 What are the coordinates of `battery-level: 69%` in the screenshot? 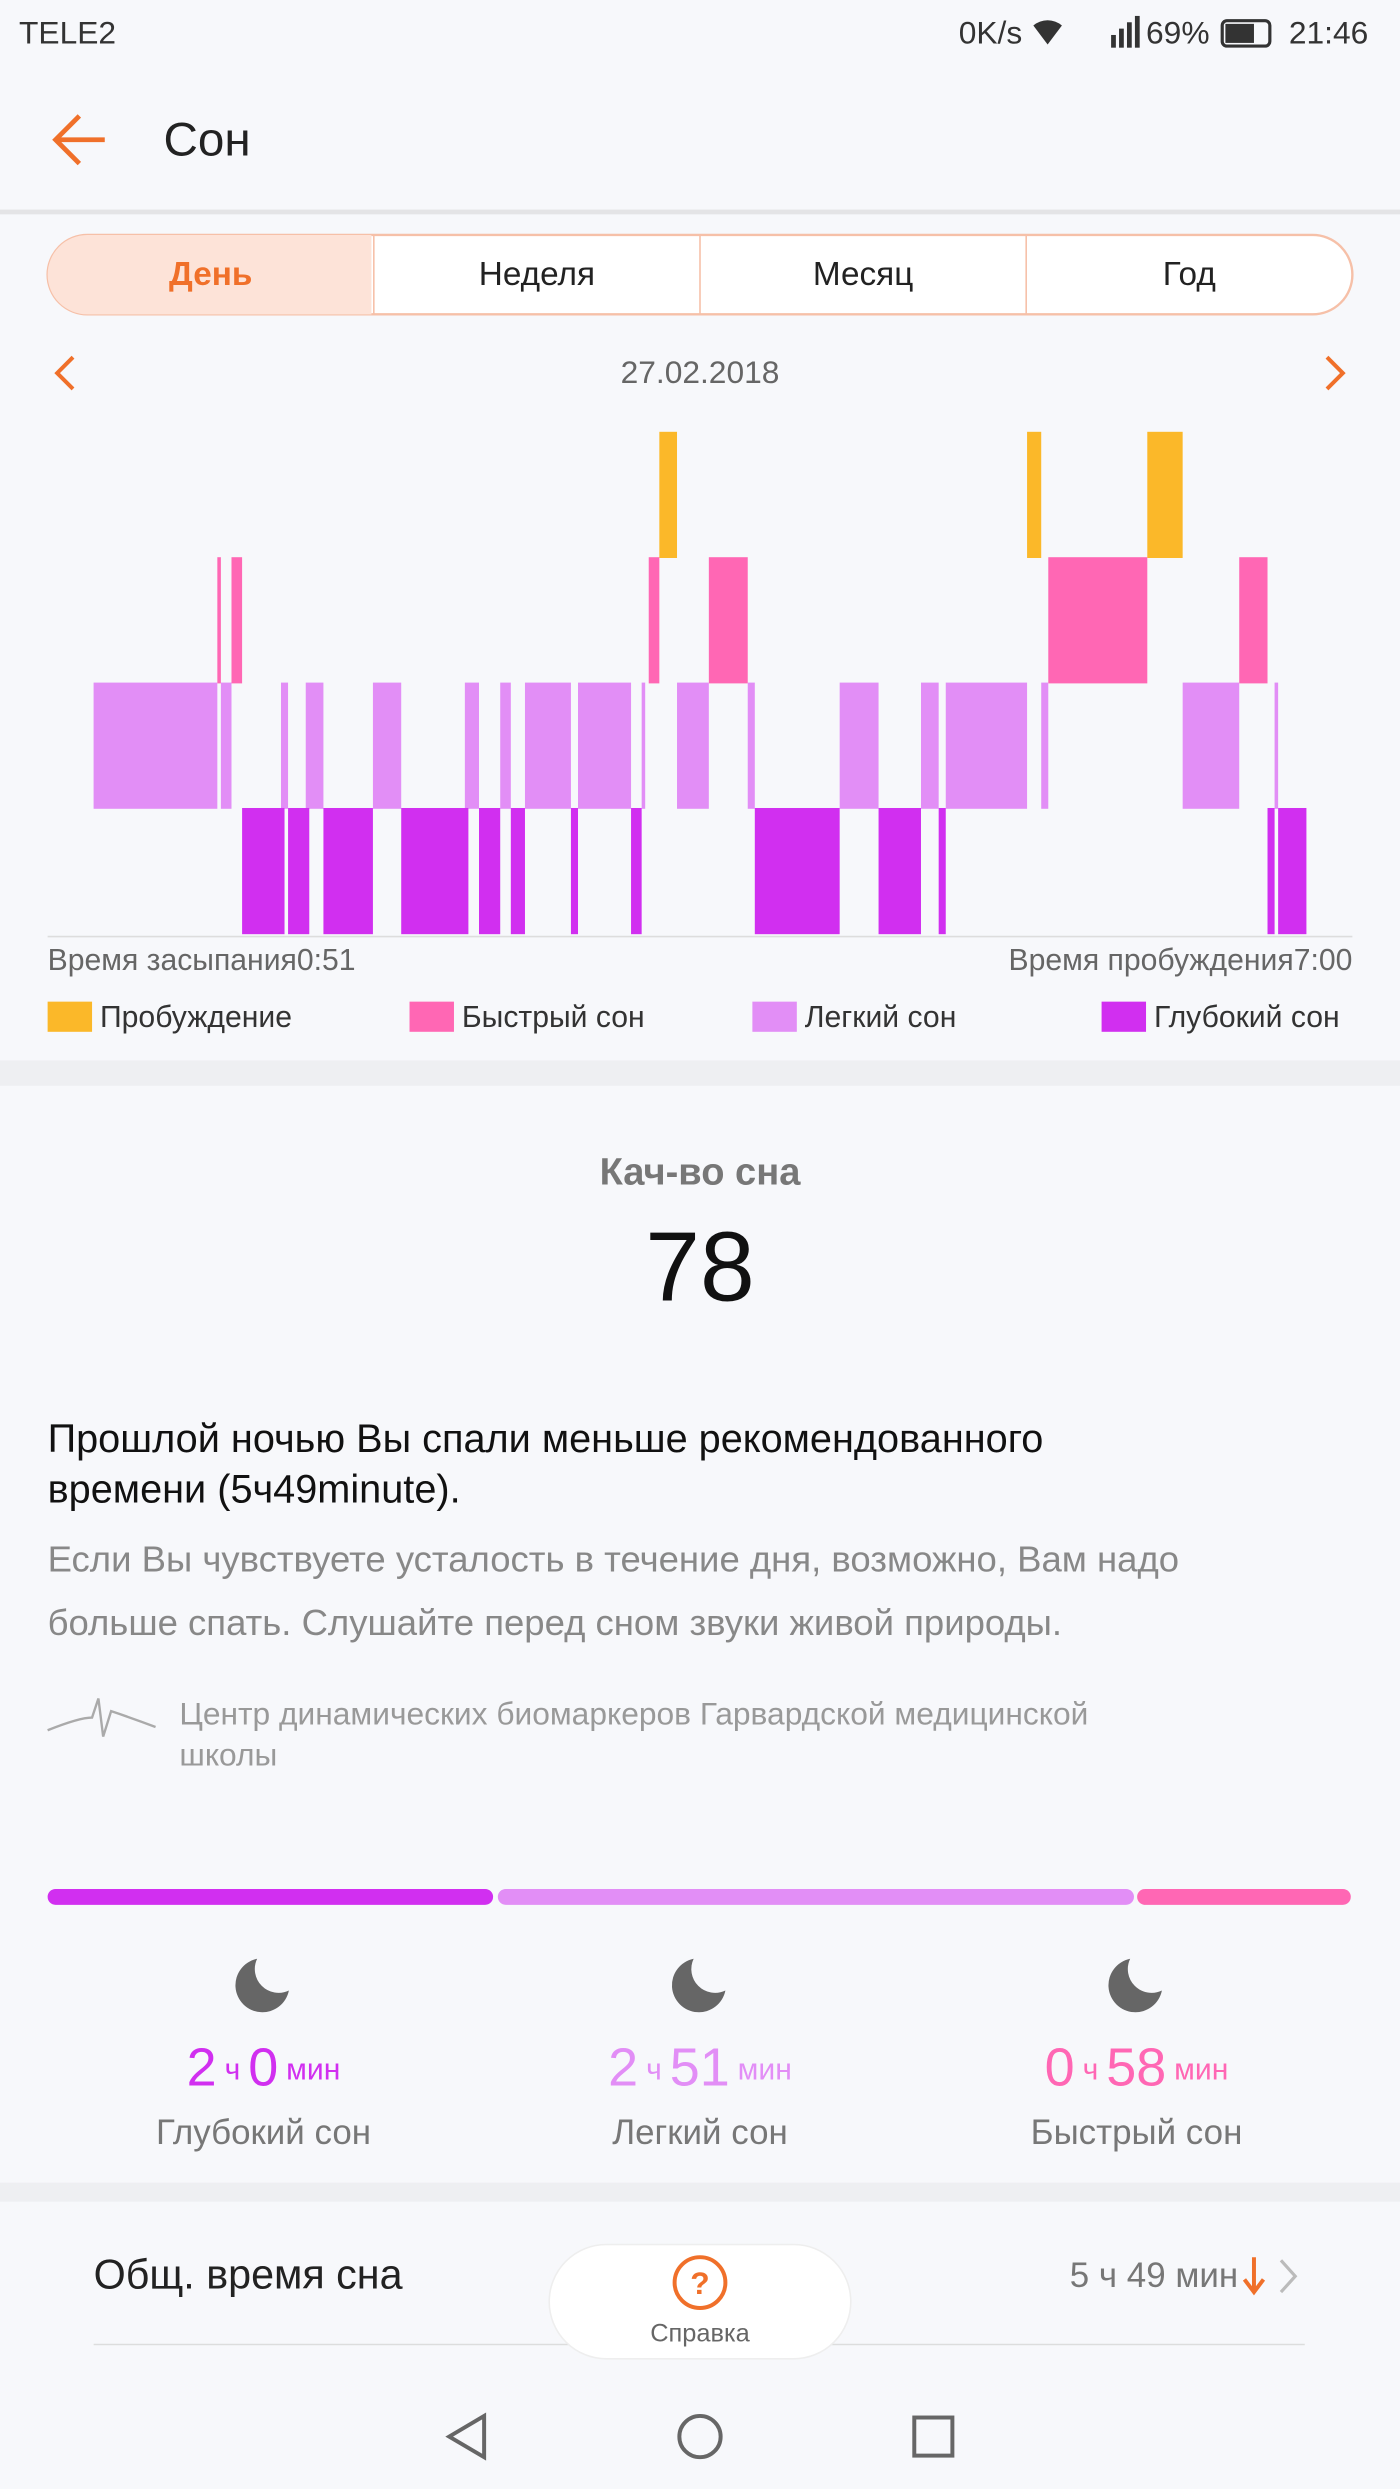 It's located at (1178, 32).